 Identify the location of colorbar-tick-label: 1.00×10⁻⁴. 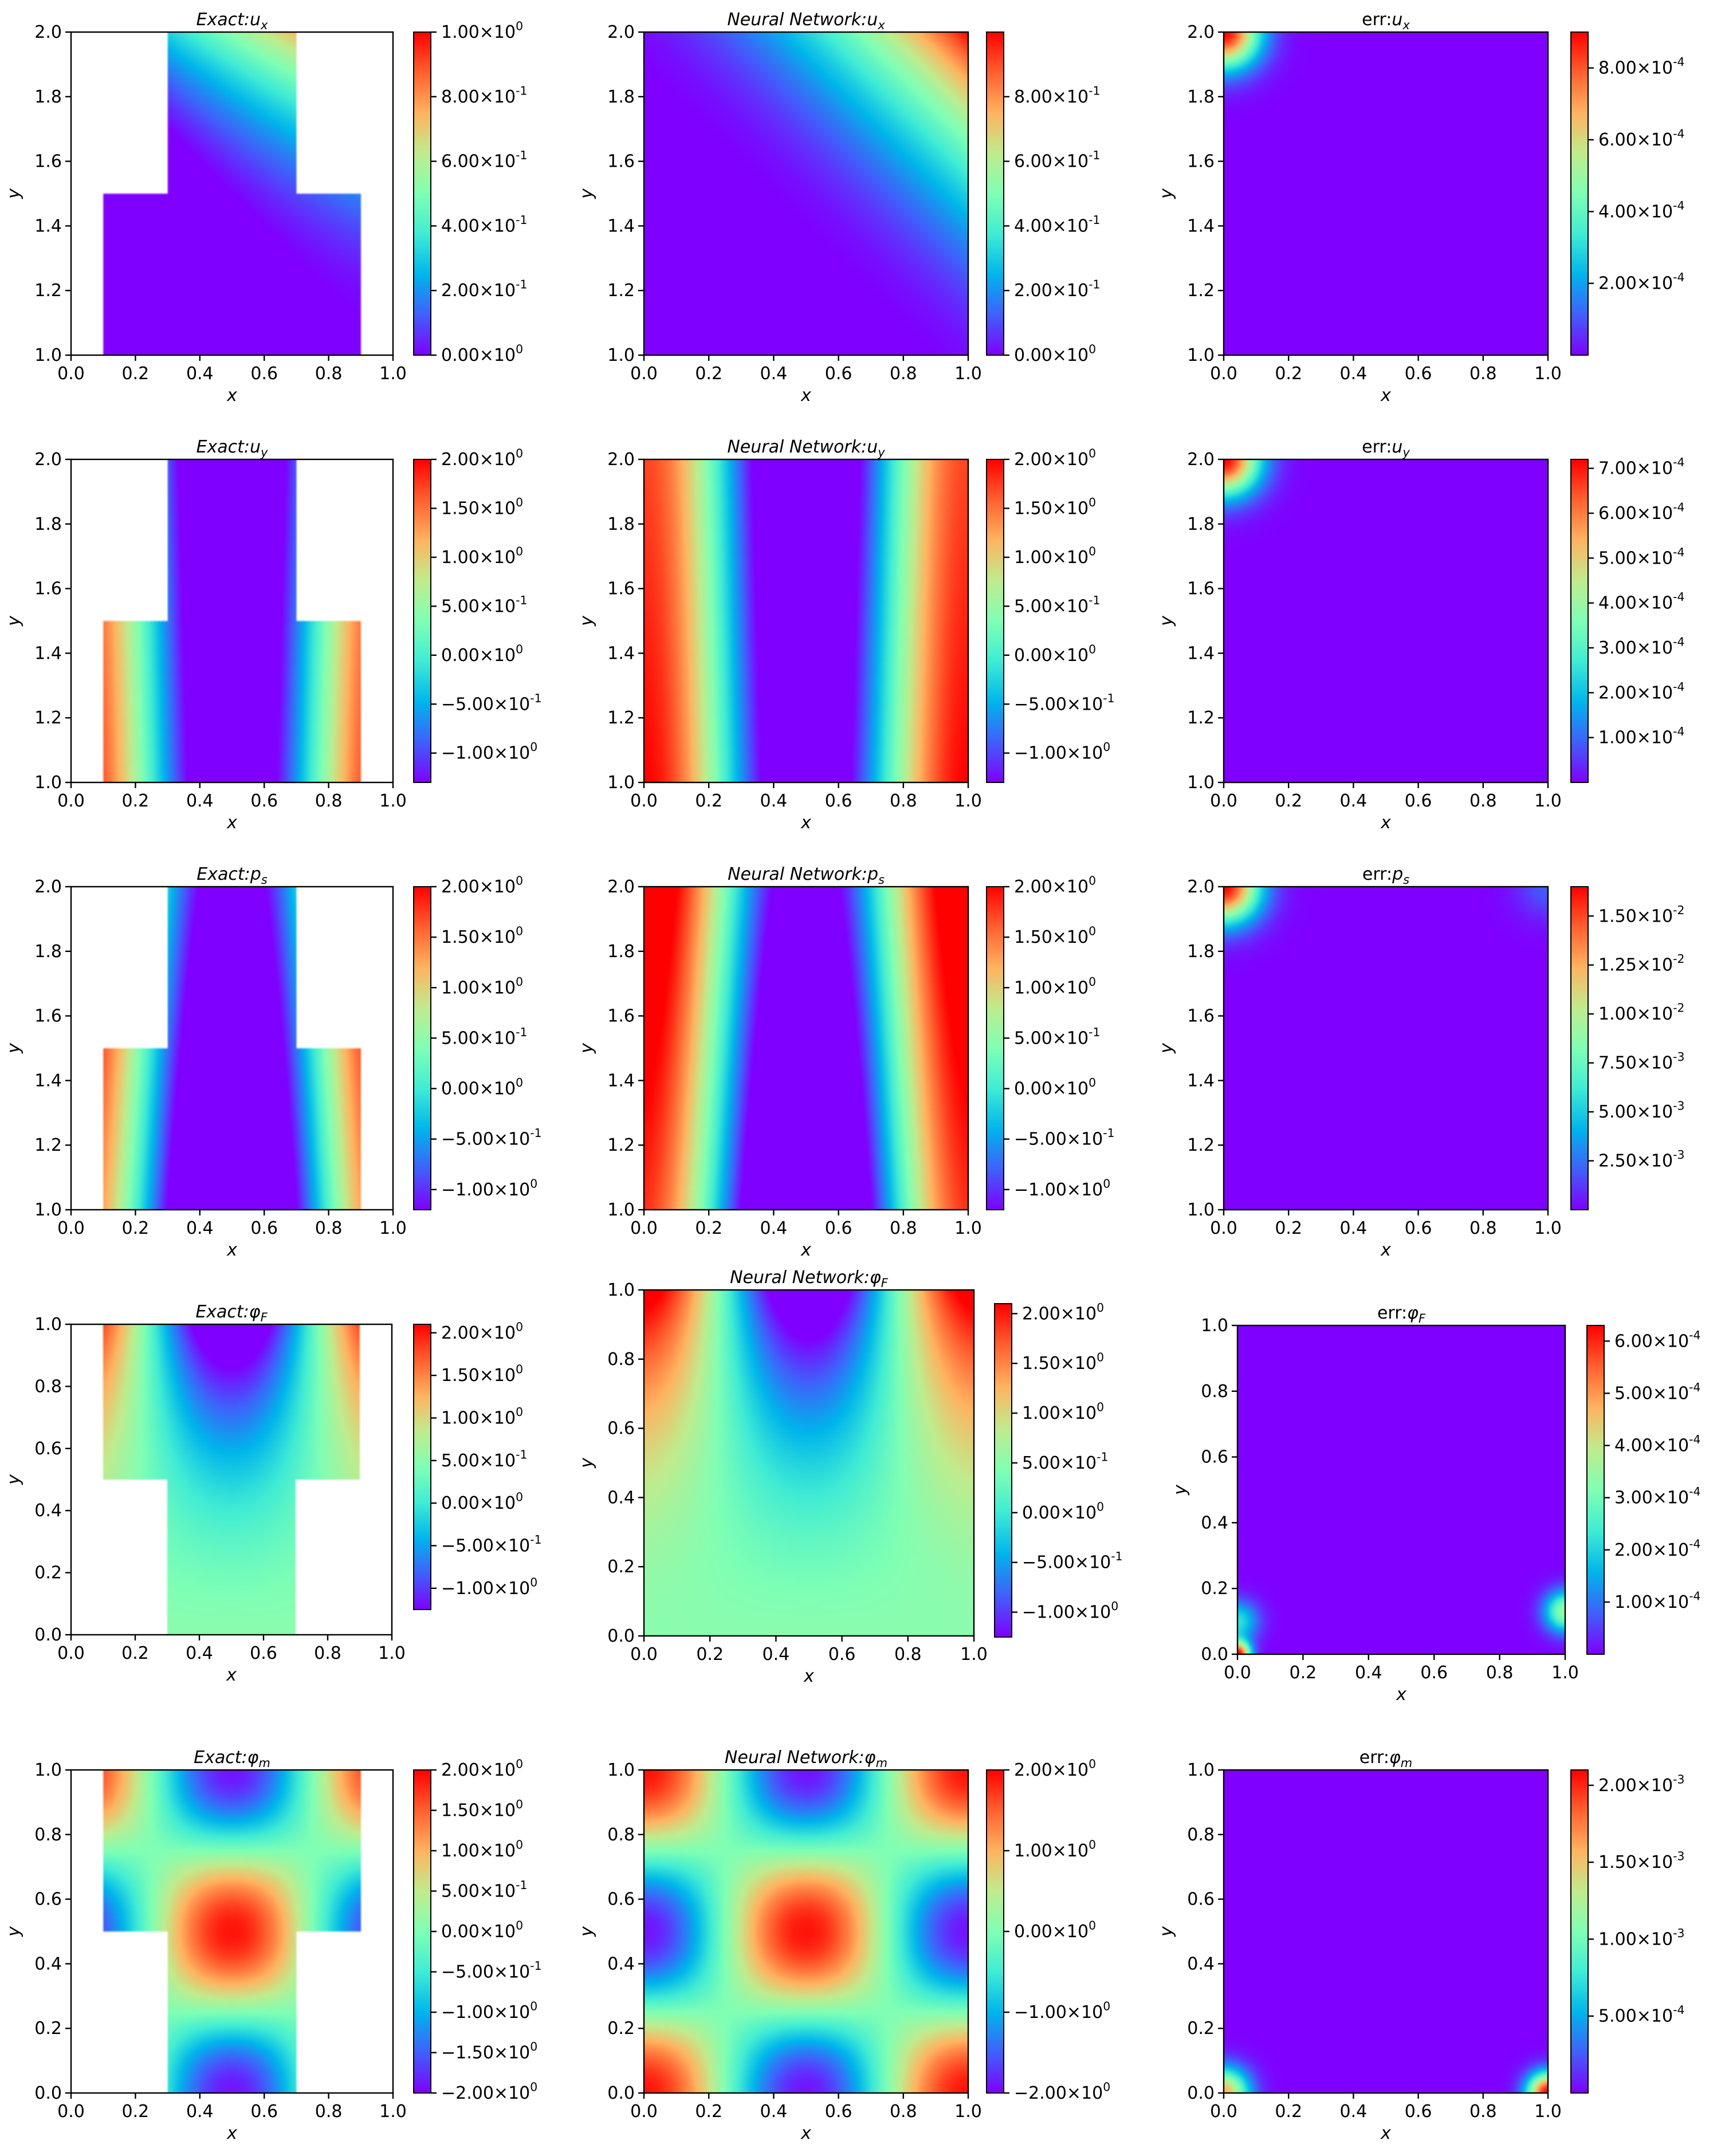
(1657, 1600).